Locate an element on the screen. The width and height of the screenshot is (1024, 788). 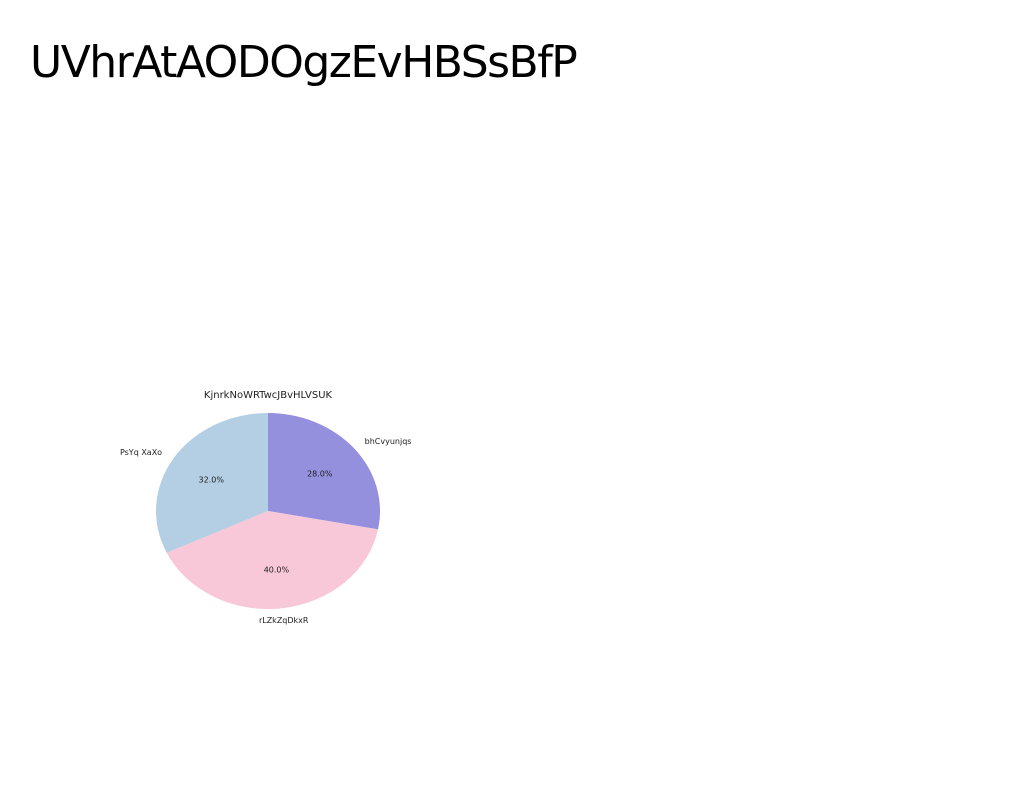
pie-percent-label: 28.0% is located at coordinates (320, 474).